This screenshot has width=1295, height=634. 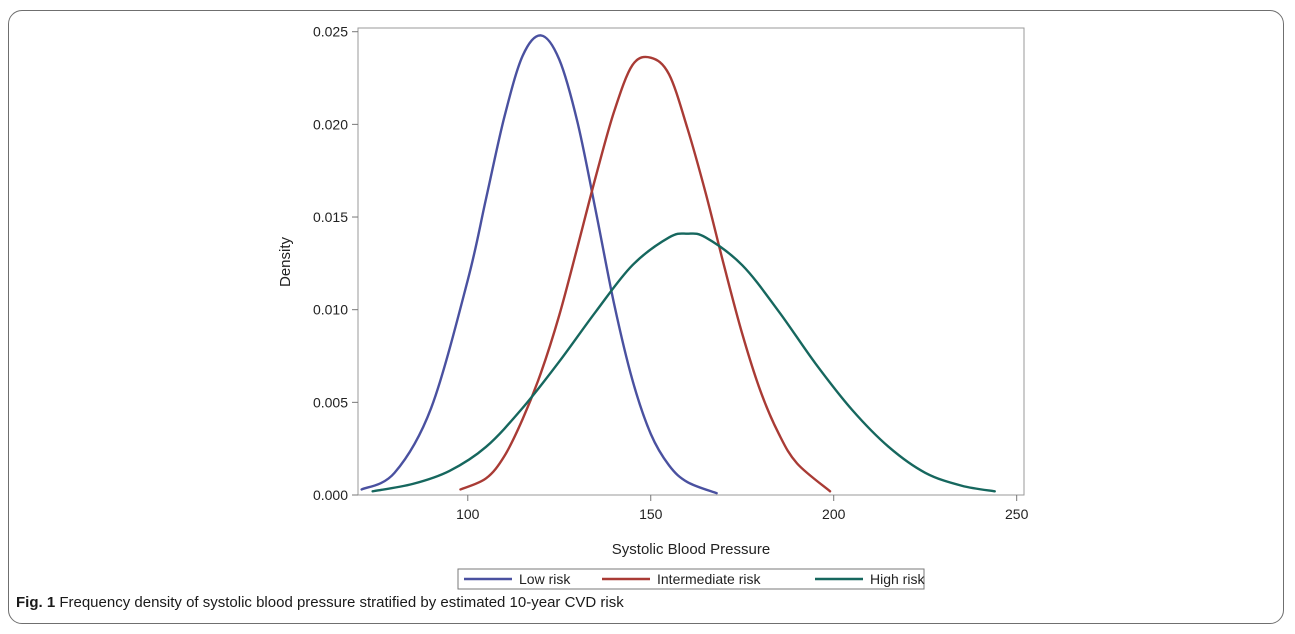 What do you see at coordinates (285, 261) in the screenshot?
I see `y-axis-title: Density` at bounding box center [285, 261].